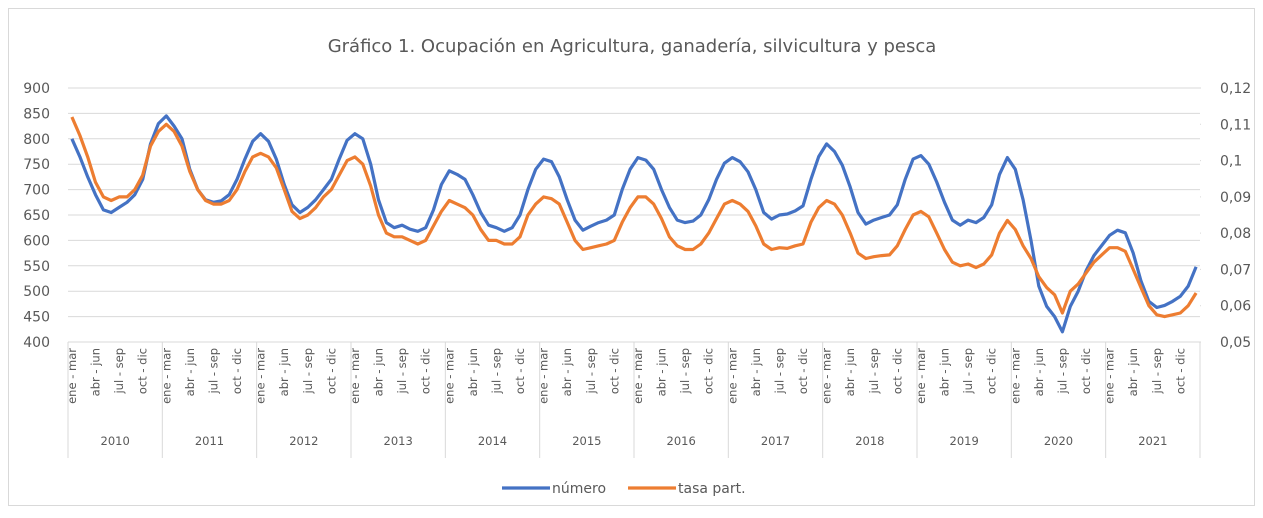  I want to click on year-label: 2017, so click(775, 441).